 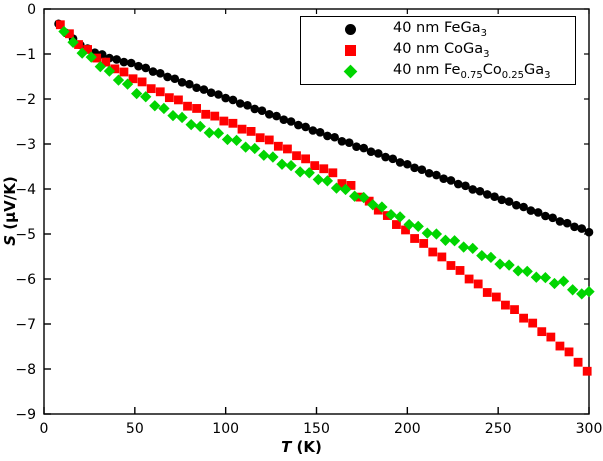 I want to click on x-tick-label: 300, so click(x=589, y=429).